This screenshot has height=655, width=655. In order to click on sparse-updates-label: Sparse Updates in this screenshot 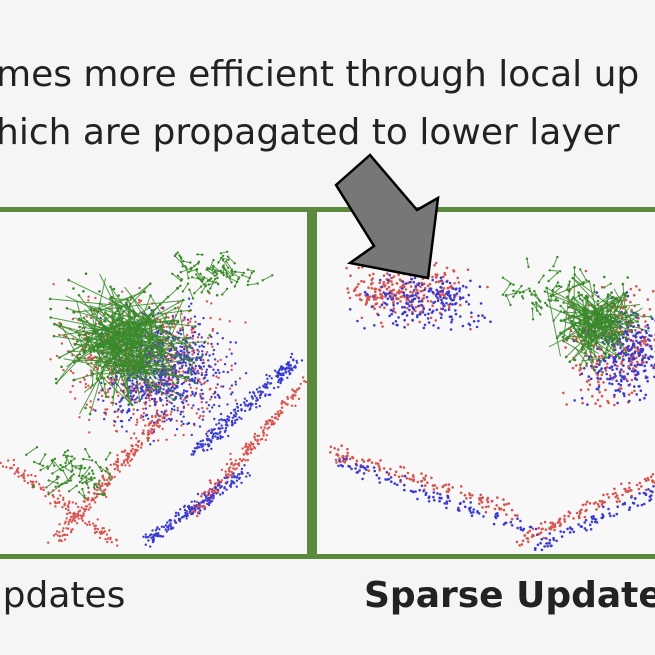, I will do `click(509, 595)`.